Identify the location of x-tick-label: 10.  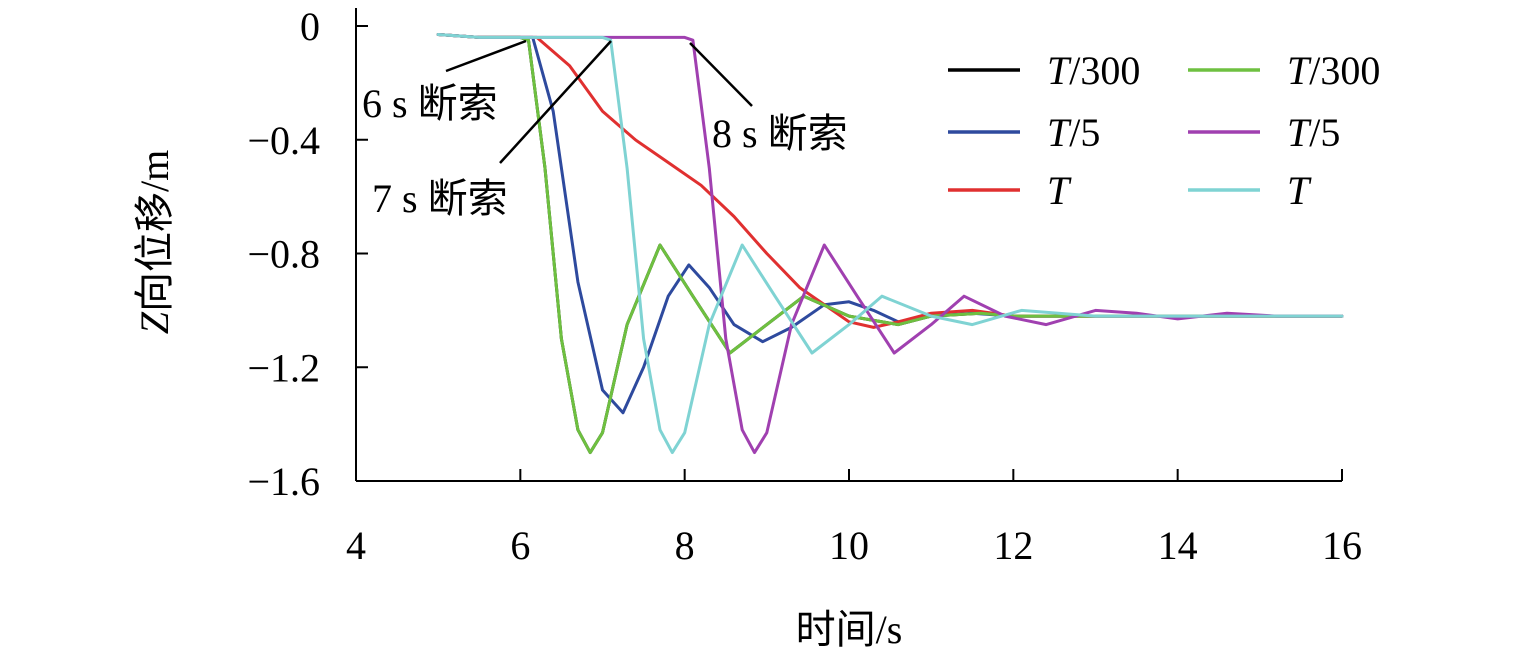
(849, 545).